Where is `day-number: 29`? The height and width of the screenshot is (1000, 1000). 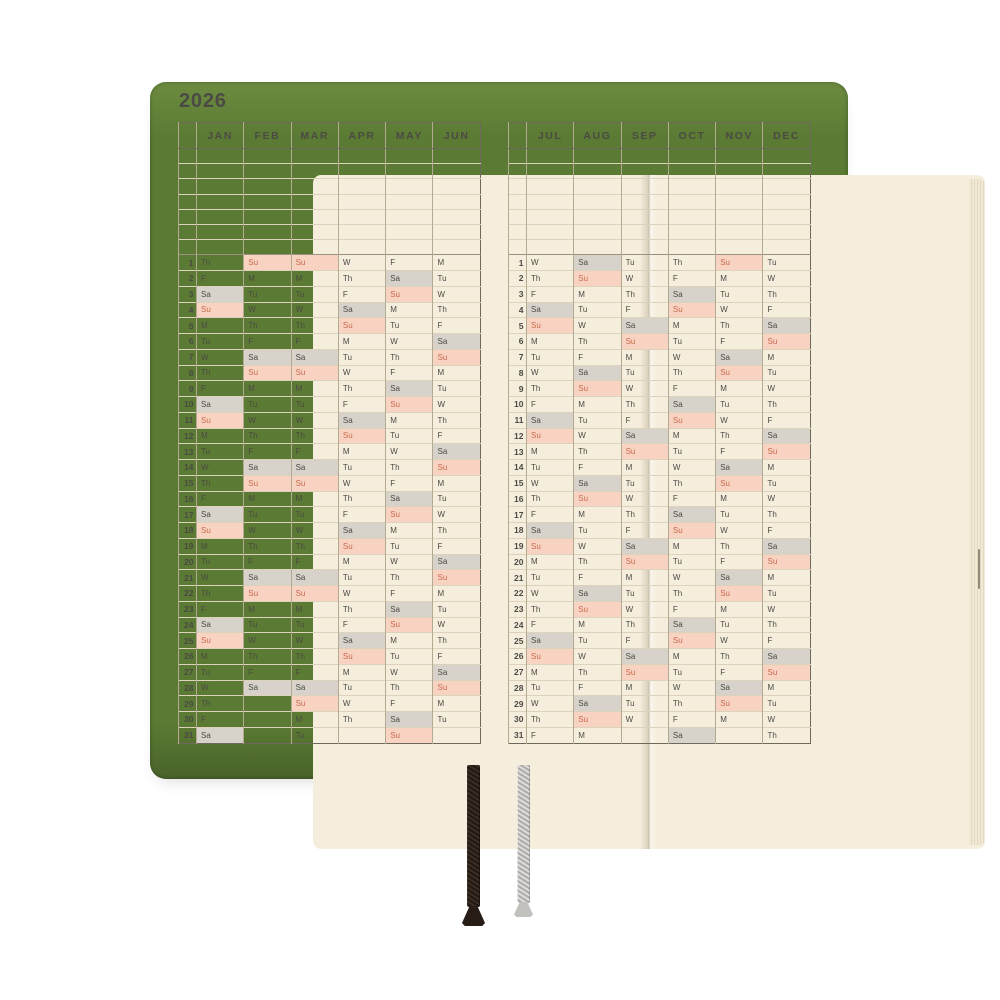 day-number: 29 is located at coordinates (187, 703).